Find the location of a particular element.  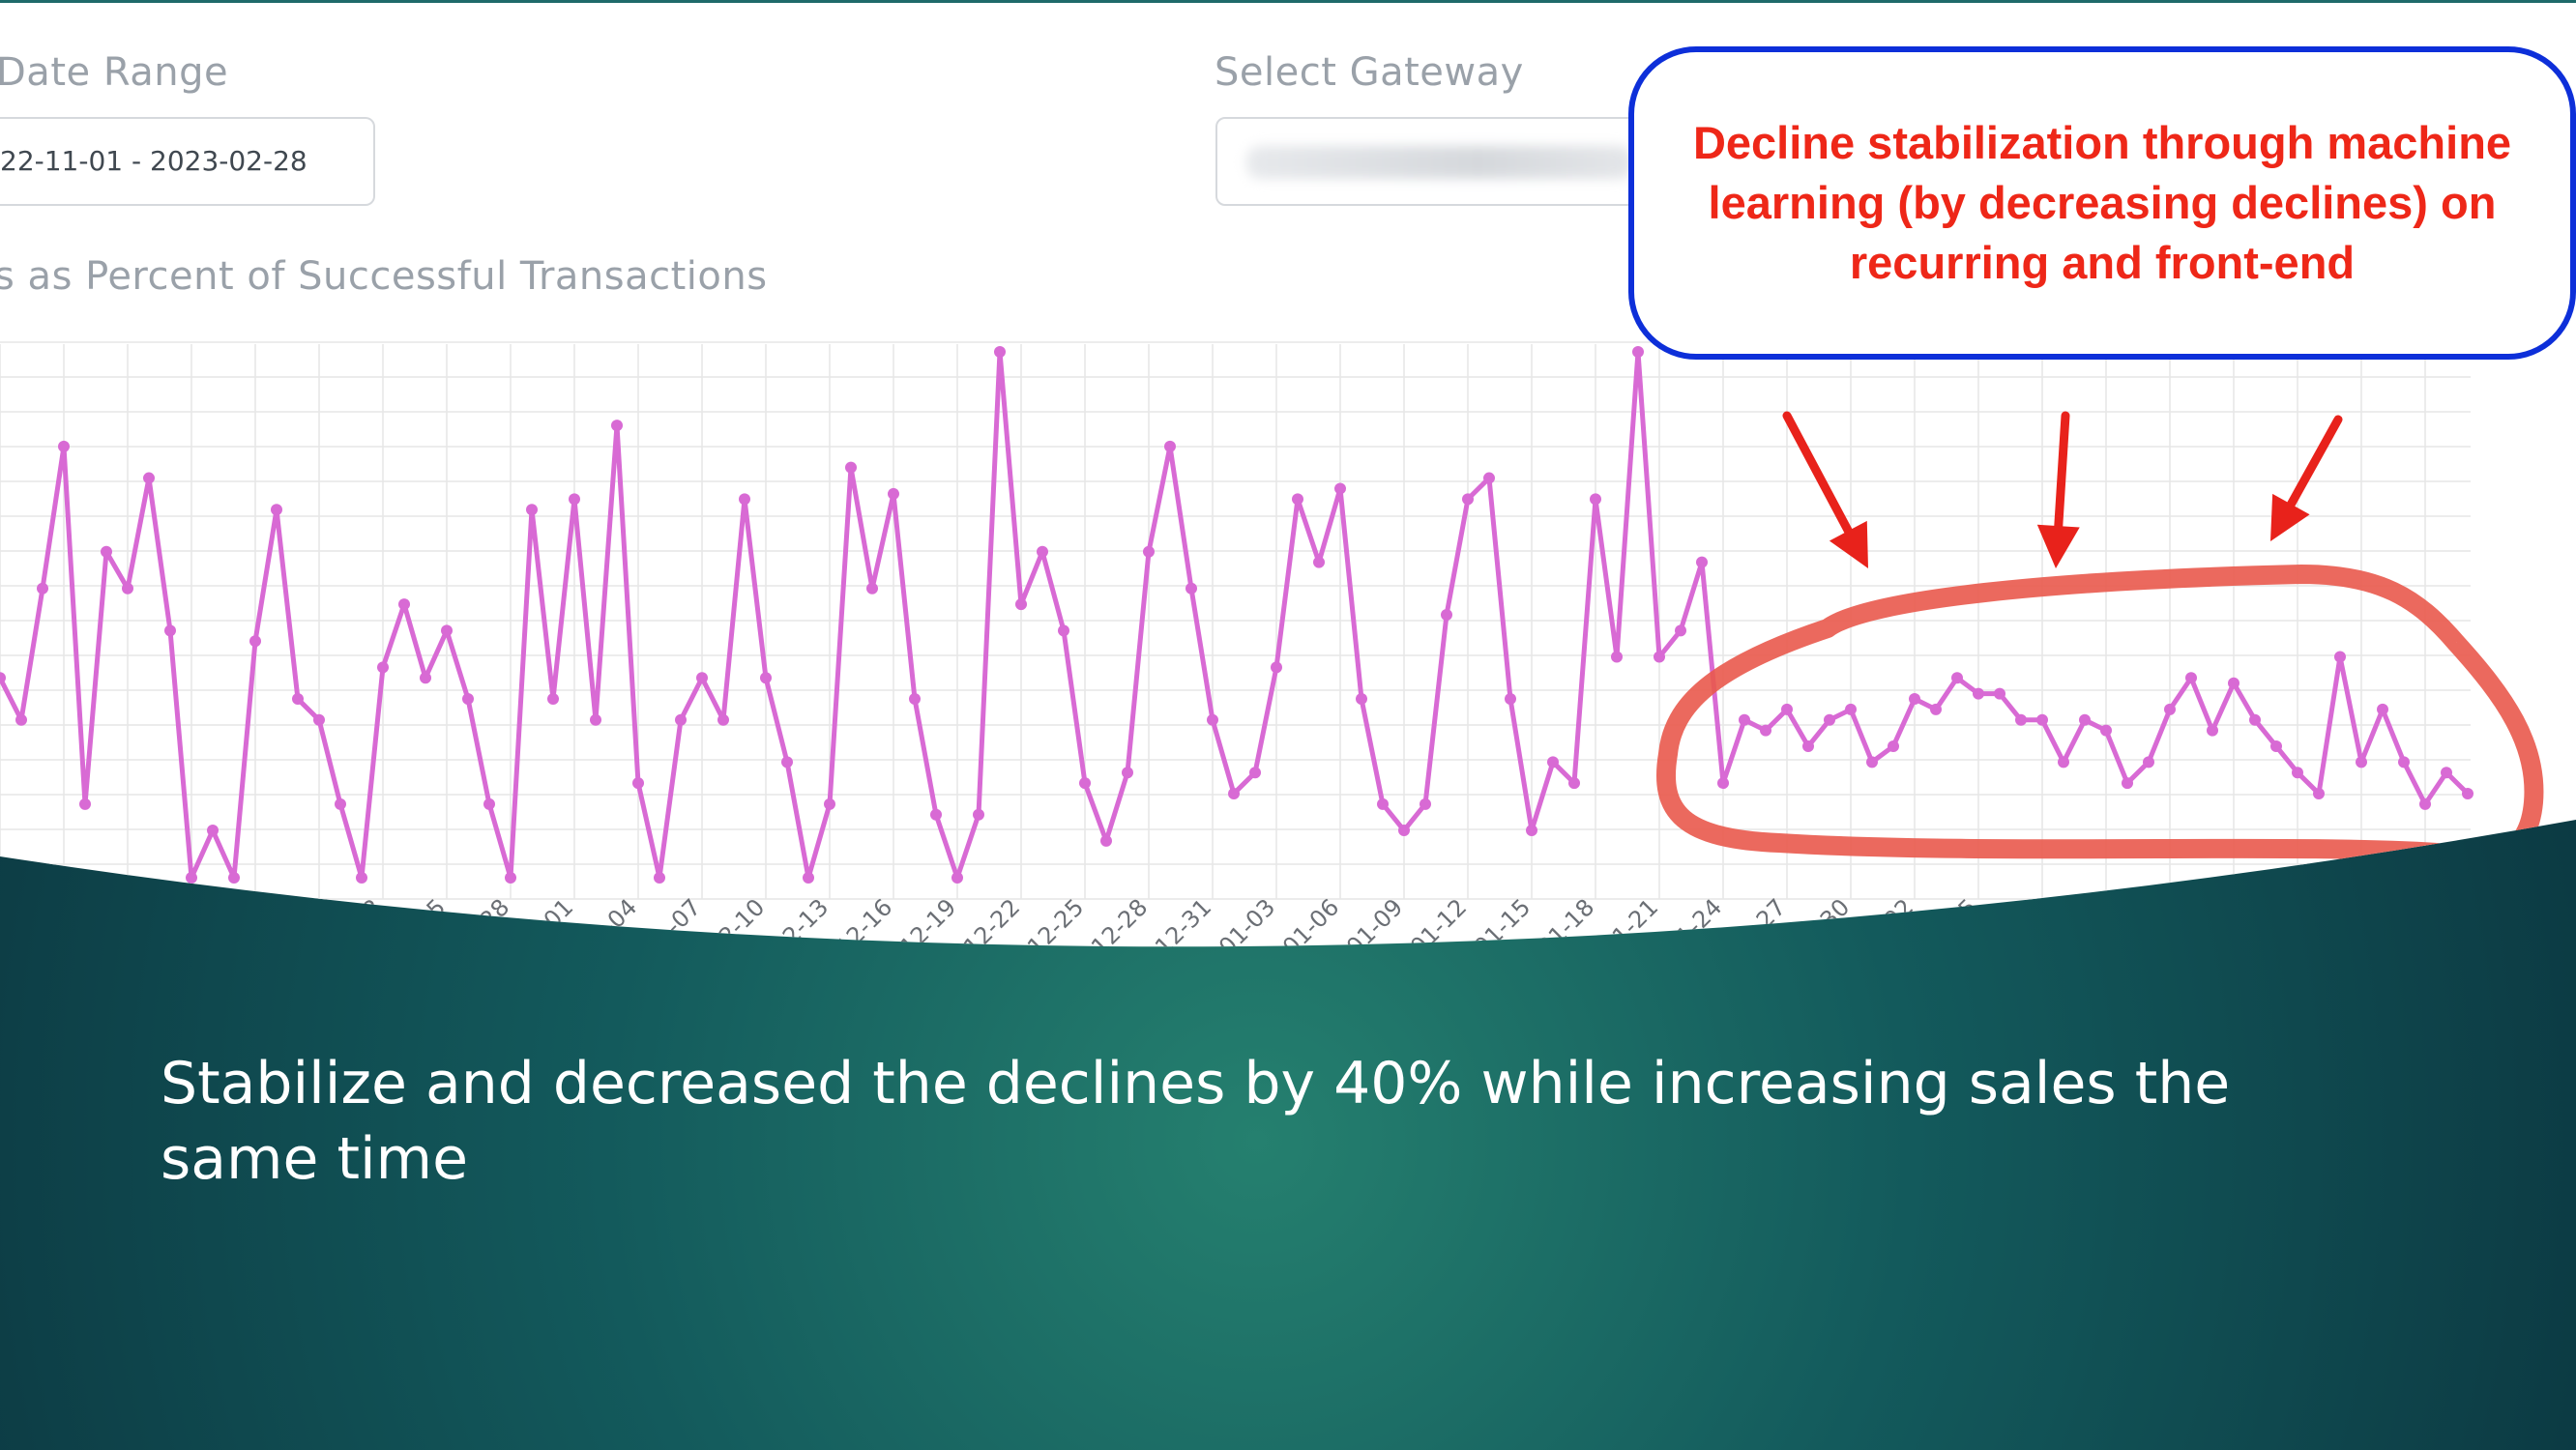

x-tick-label: 02-02 is located at coordinates (1885, 927).